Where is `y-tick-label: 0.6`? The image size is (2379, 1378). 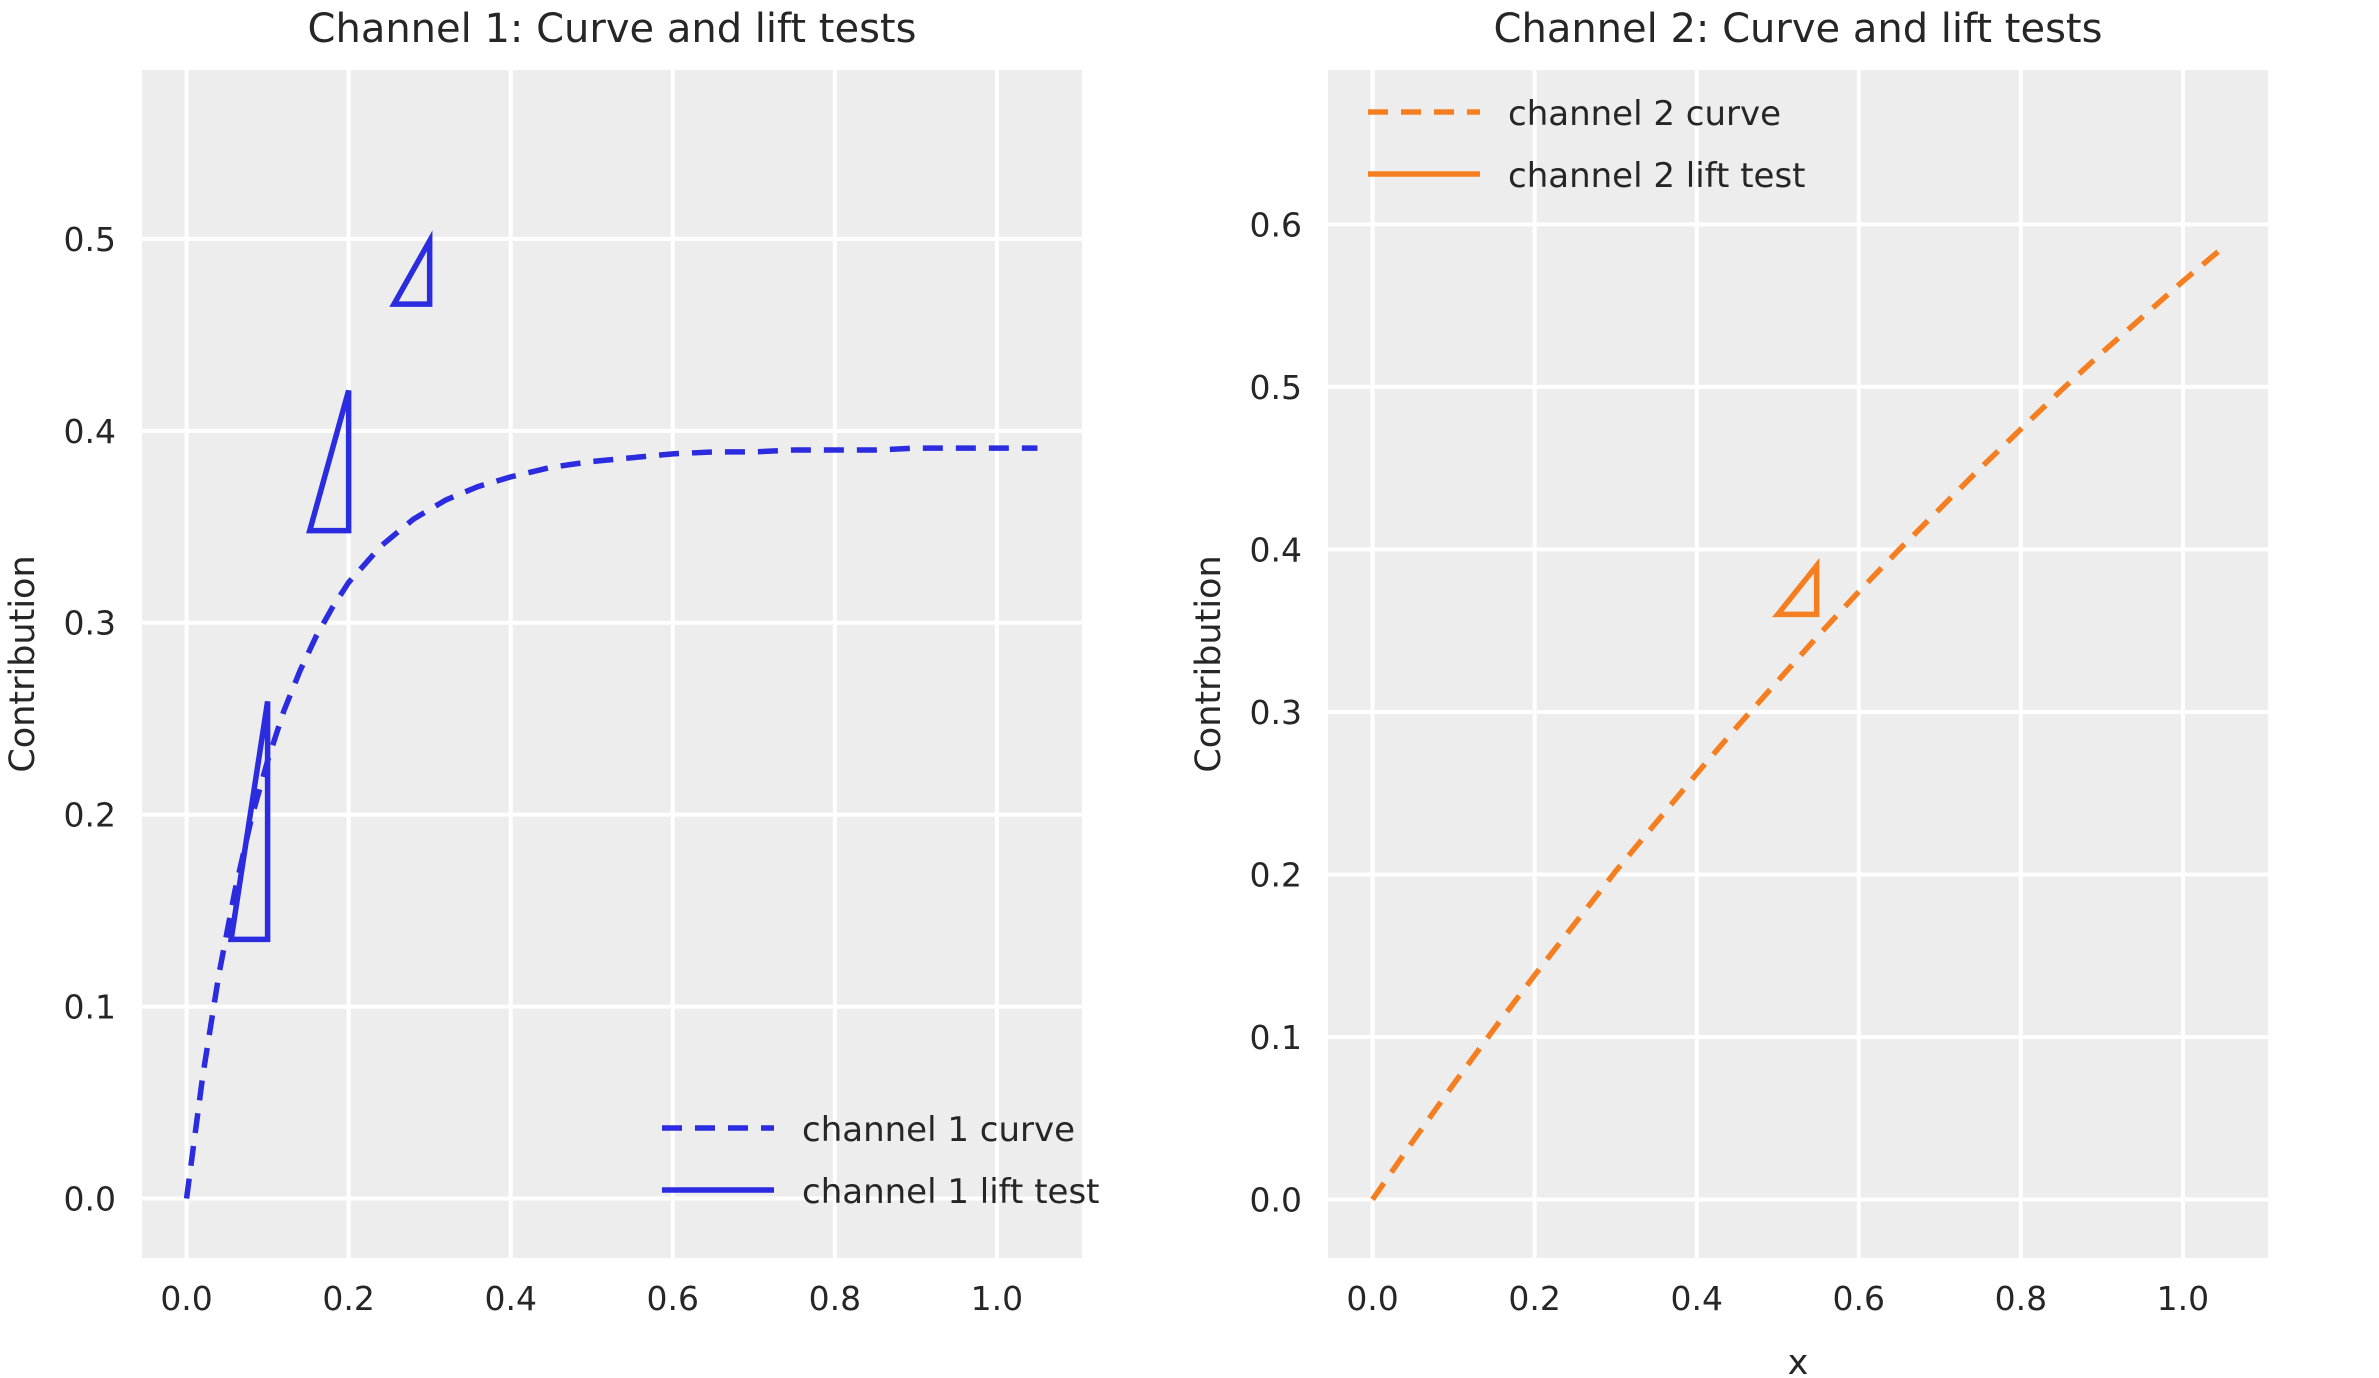 y-tick-label: 0.6 is located at coordinates (1276, 224).